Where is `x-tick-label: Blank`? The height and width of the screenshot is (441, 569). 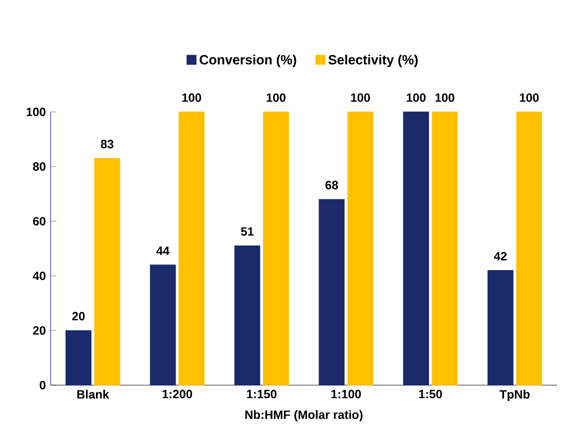 x-tick-label: Blank is located at coordinates (93, 394).